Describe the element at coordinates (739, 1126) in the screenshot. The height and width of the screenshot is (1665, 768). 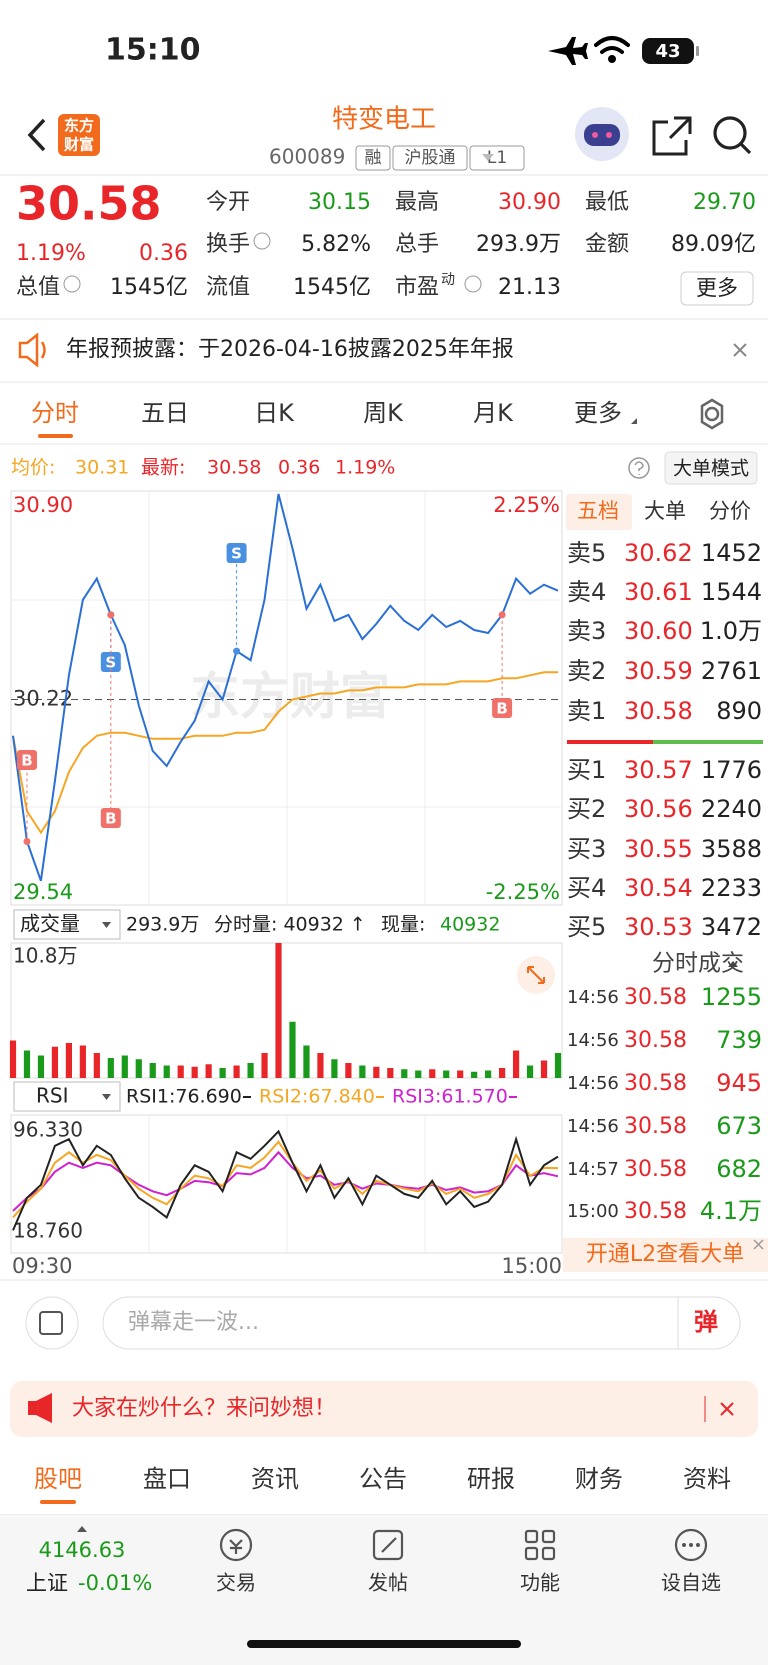
I see `trade-volume: 673` at that location.